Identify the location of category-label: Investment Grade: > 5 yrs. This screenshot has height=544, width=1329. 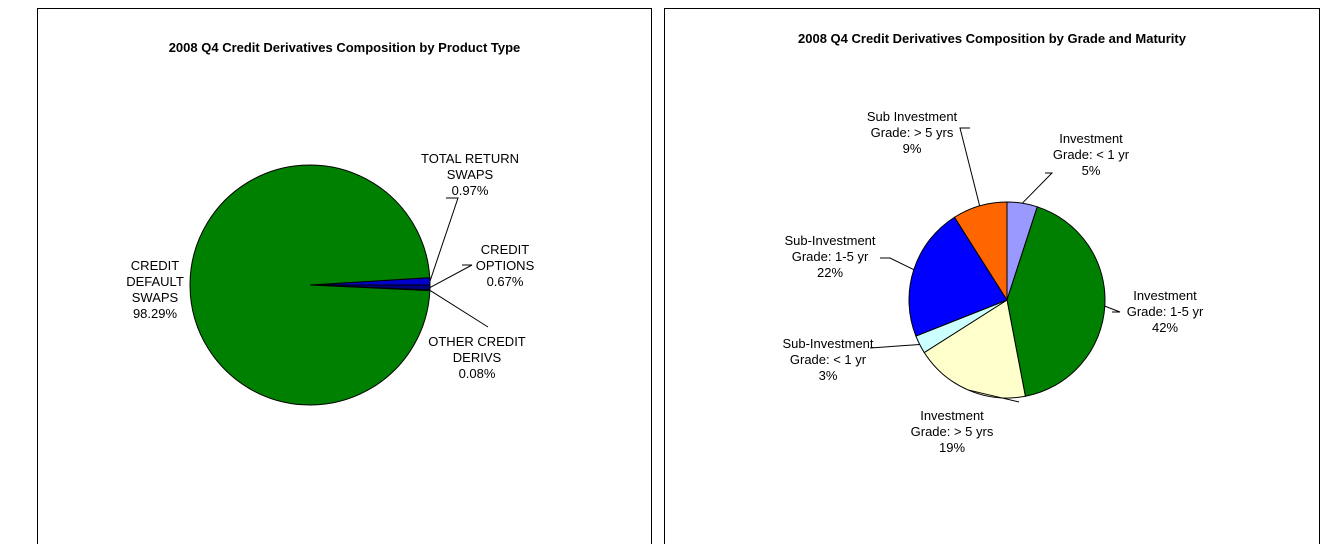
(952, 423).